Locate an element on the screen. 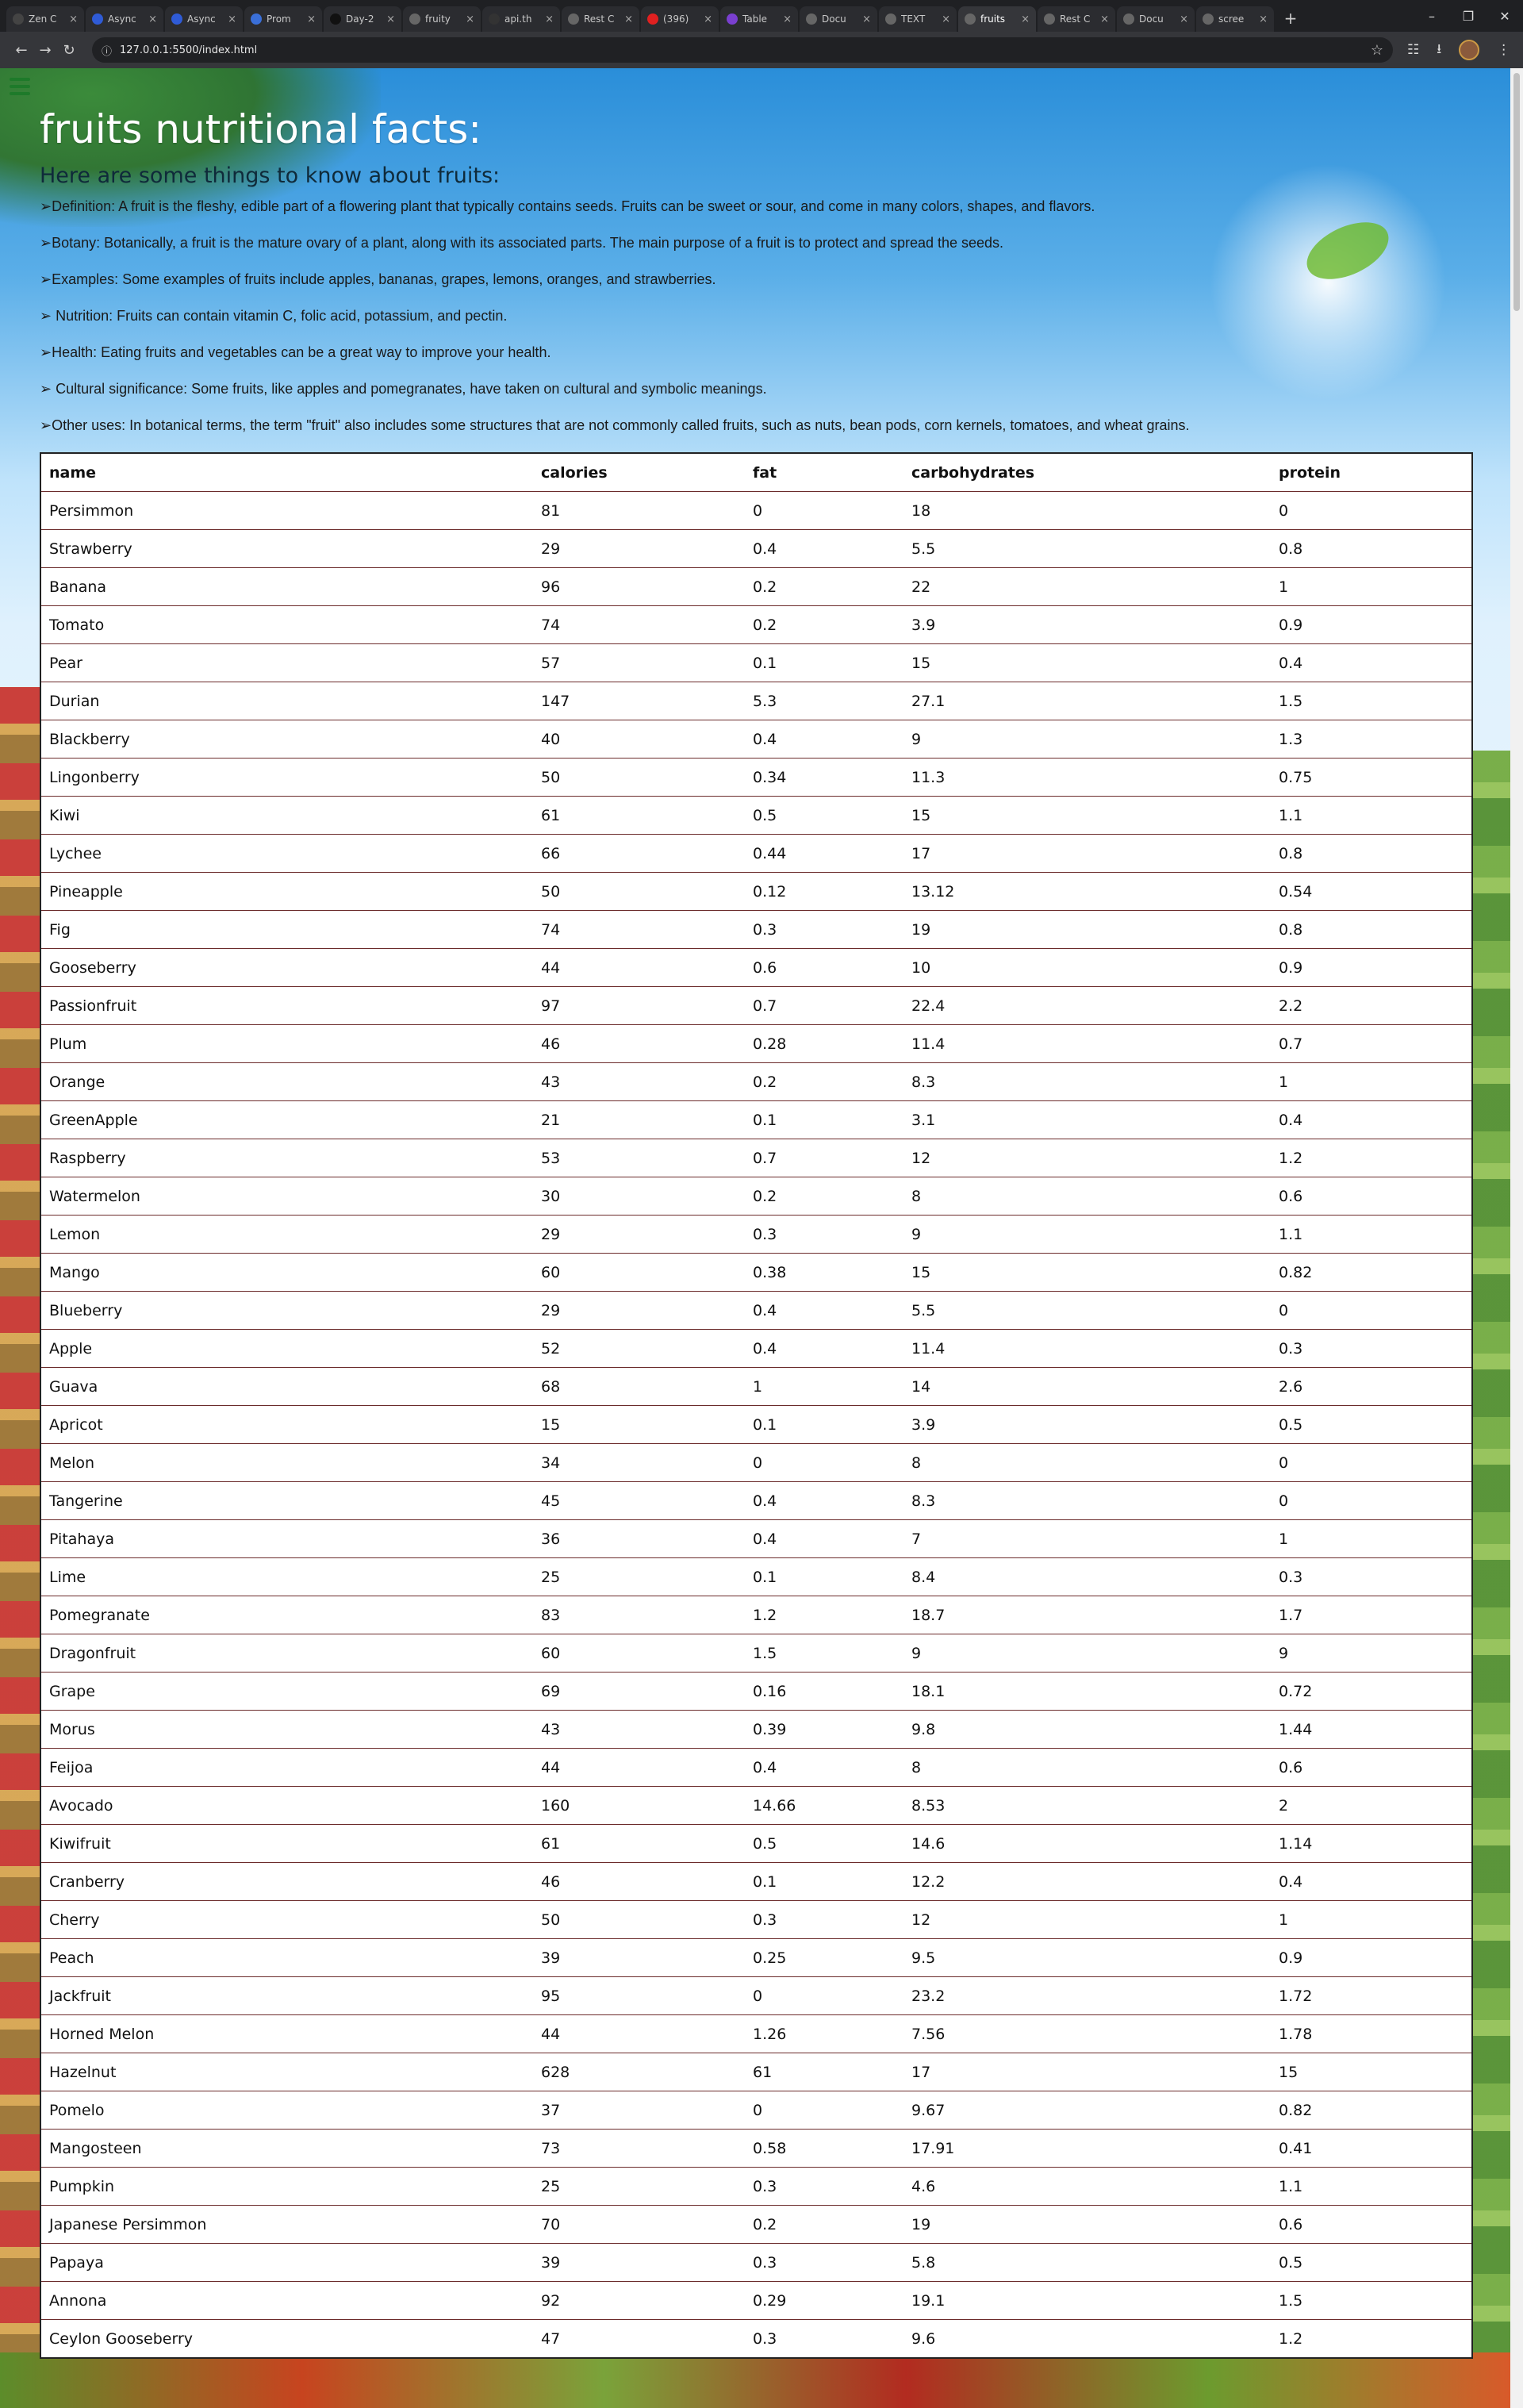 The width and height of the screenshot is (1523, 2408). extensions-icon: ☷ is located at coordinates (1413, 50).